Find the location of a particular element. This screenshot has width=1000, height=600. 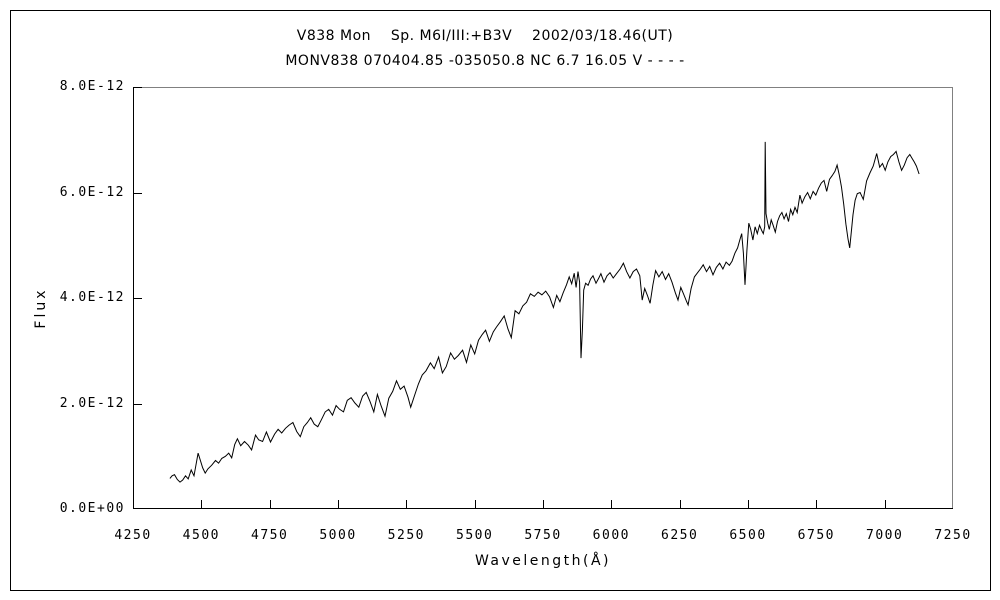

y-tick-label: 6.0E-12 is located at coordinates (92, 192).